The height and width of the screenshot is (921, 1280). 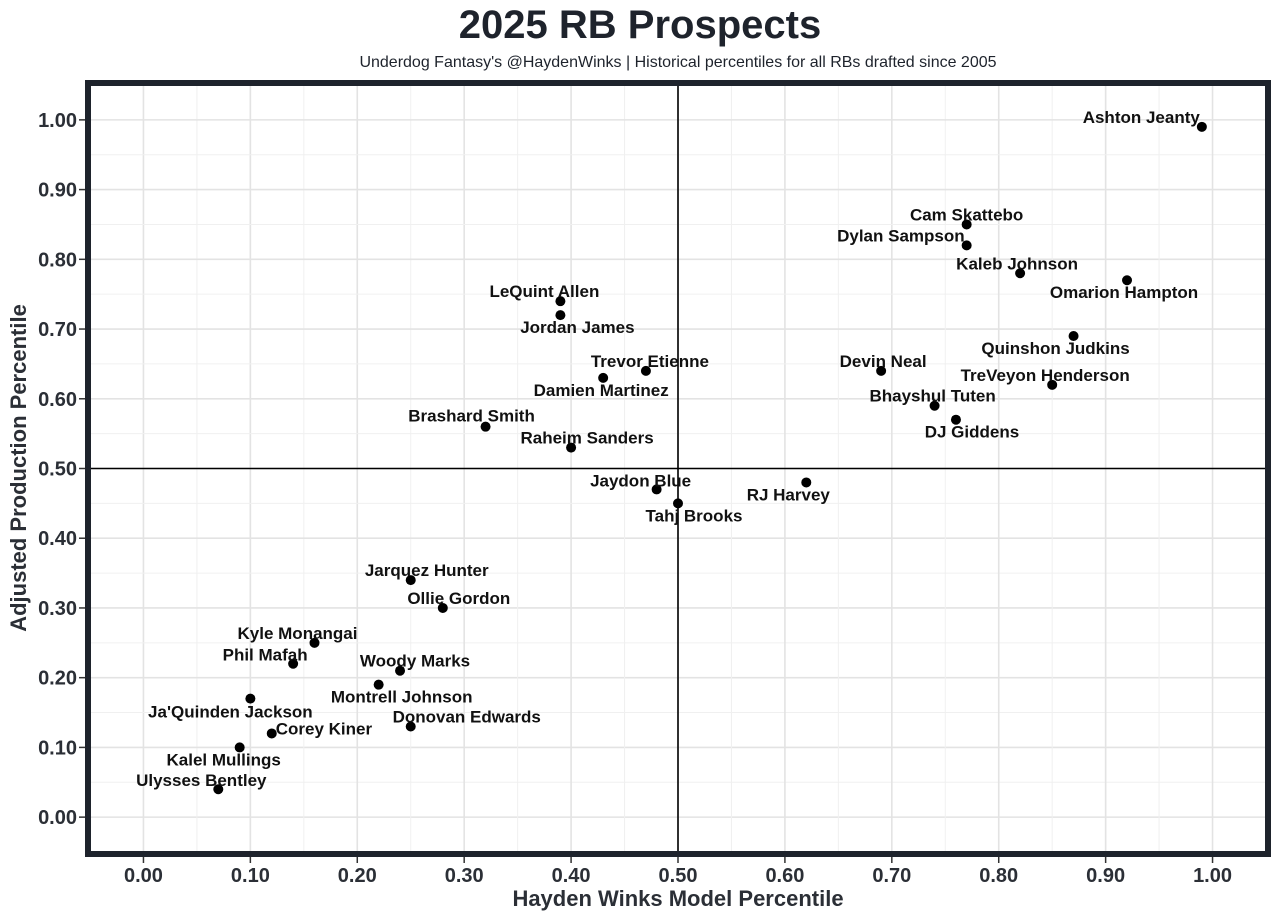 What do you see at coordinates (694, 515) in the screenshot?
I see `point-label-tahj-brooks: Tahj Brooks` at bounding box center [694, 515].